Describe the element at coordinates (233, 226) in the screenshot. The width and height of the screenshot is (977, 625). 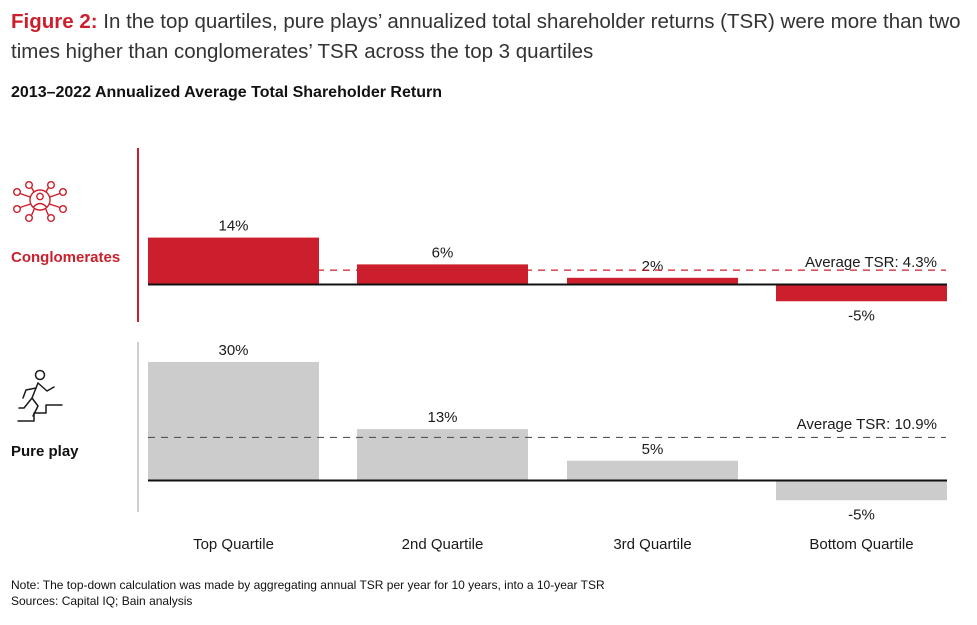
I see `conglomerates-data-label-top-quartile: 14%` at that location.